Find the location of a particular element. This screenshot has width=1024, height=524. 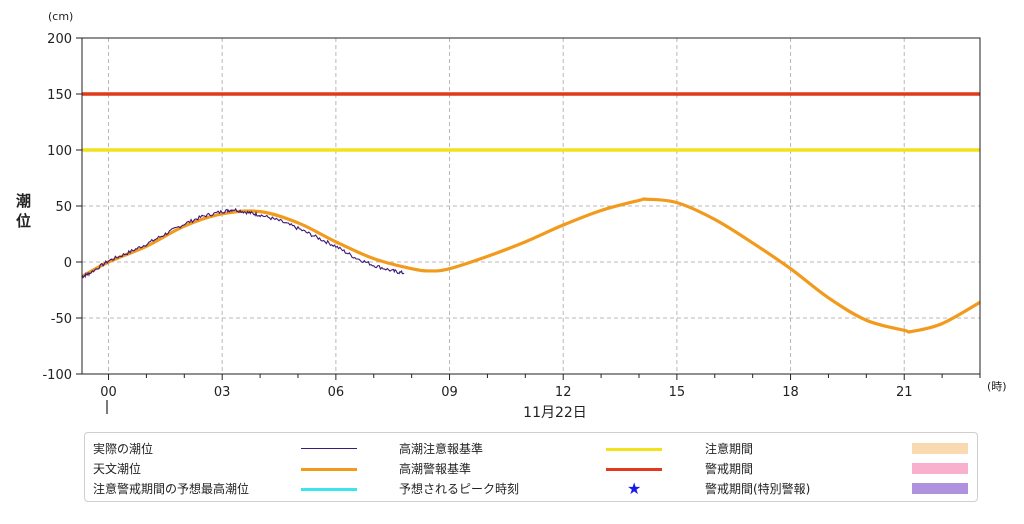

x-tick-label: 18 is located at coordinates (790, 392).